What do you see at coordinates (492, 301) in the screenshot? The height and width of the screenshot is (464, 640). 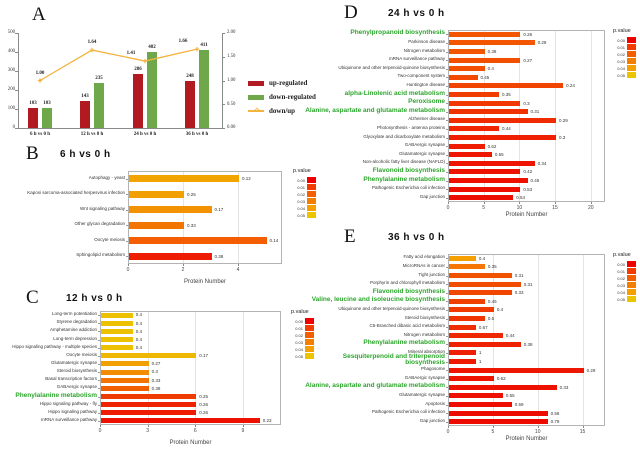 I see `pvalue-label: 0.45` at bounding box center [492, 301].